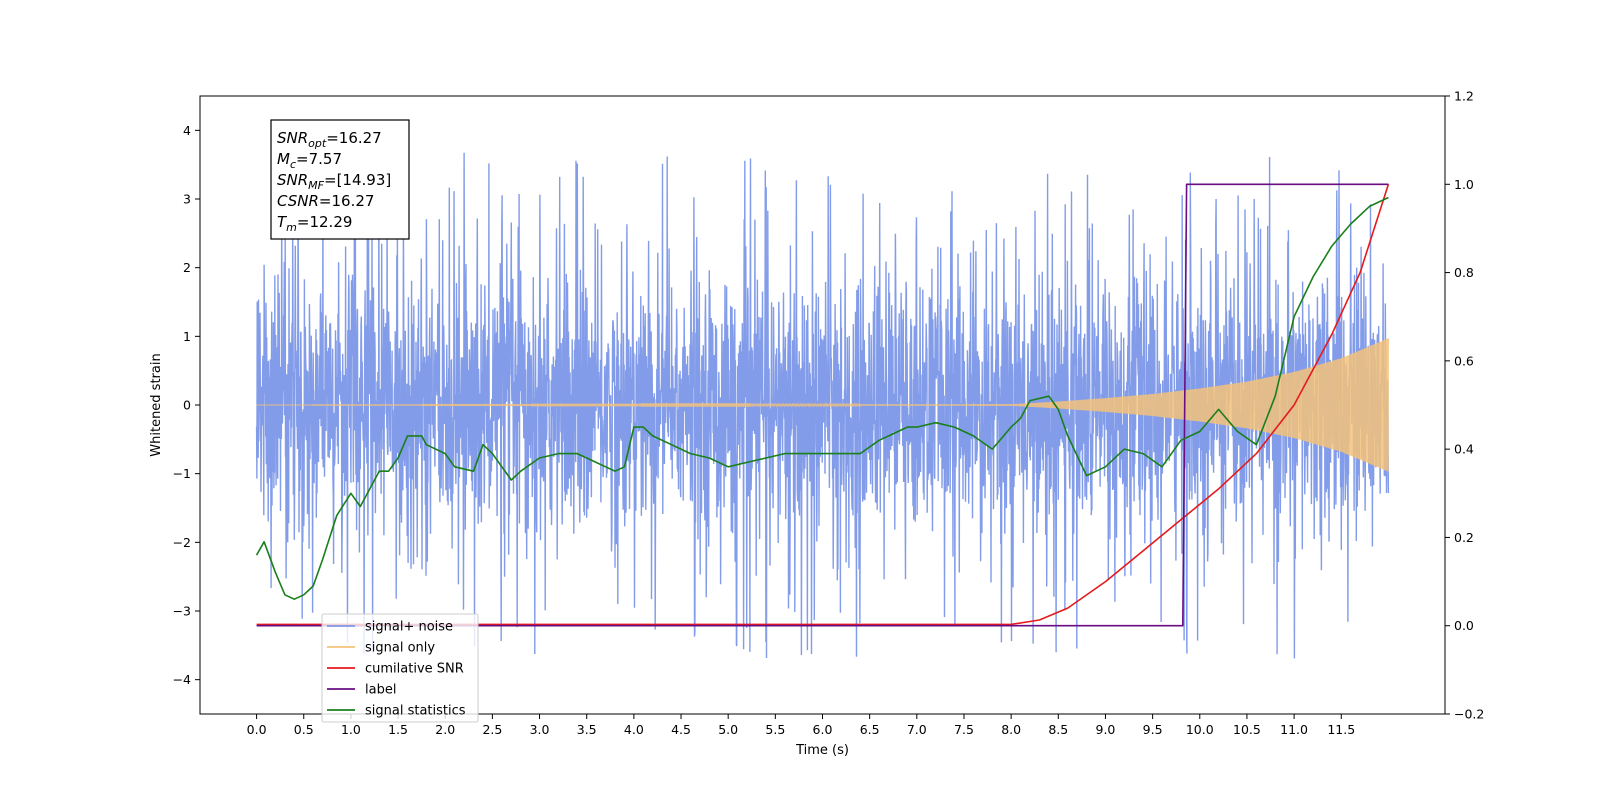  What do you see at coordinates (1200, 729) in the screenshot?
I see `x-tick-label: 10.0` at bounding box center [1200, 729].